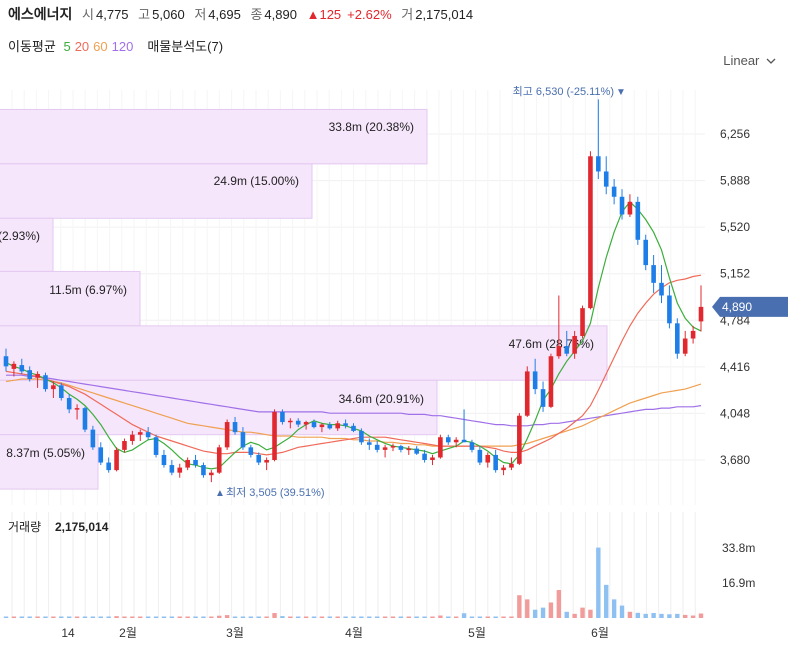 The height and width of the screenshot is (650, 788). What do you see at coordinates (128, 633) in the screenshot?
I see `time-tick-label: 2월` at bounding box center [128, 633].